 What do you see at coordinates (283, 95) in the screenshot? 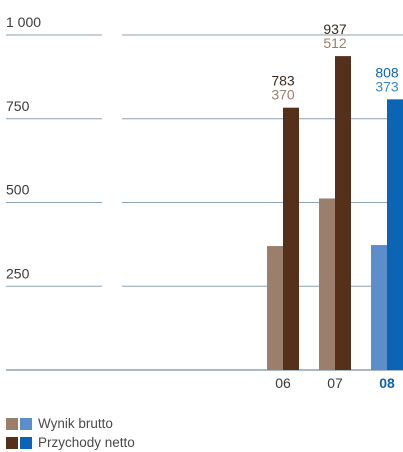
I see `data-label-bottom-06: 370` at bounding box center [283, 95].